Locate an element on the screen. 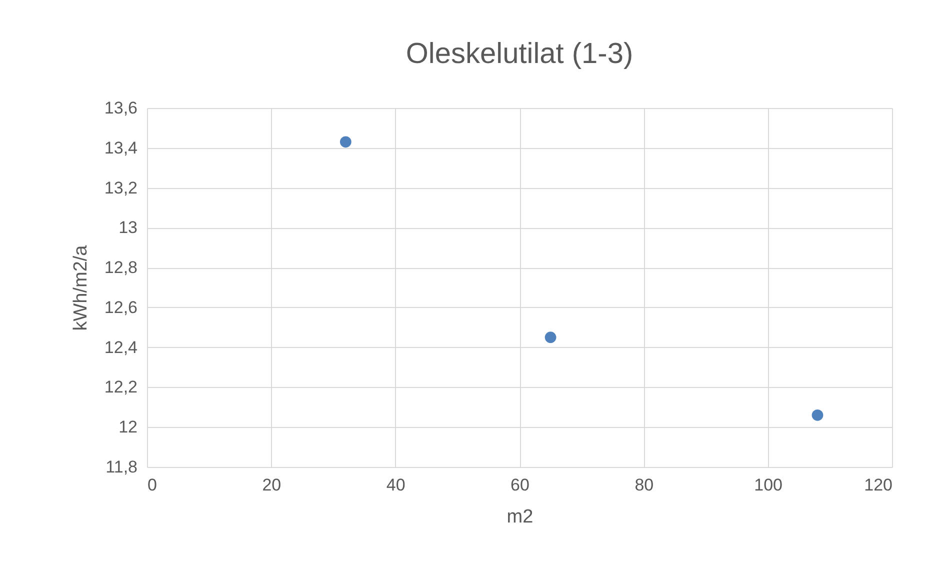 The height and width of the screenshot is (578, 927). x-axis-title: m2 is located at coordinates (520, 517).